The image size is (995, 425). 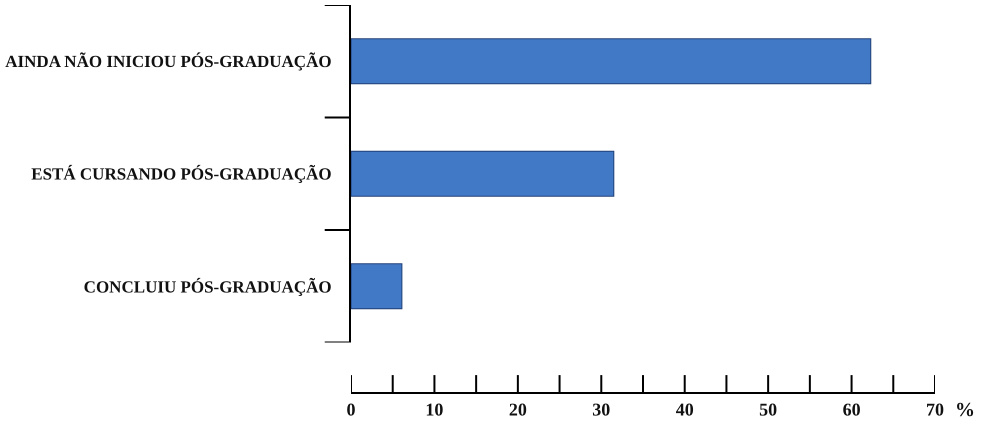 What do you see at coordinates (208, 286) in the screenshot?
I see `y-tick-label: CONCLUIU PÓS-GRADUAÇÃO` at bounding box center [208, 286].